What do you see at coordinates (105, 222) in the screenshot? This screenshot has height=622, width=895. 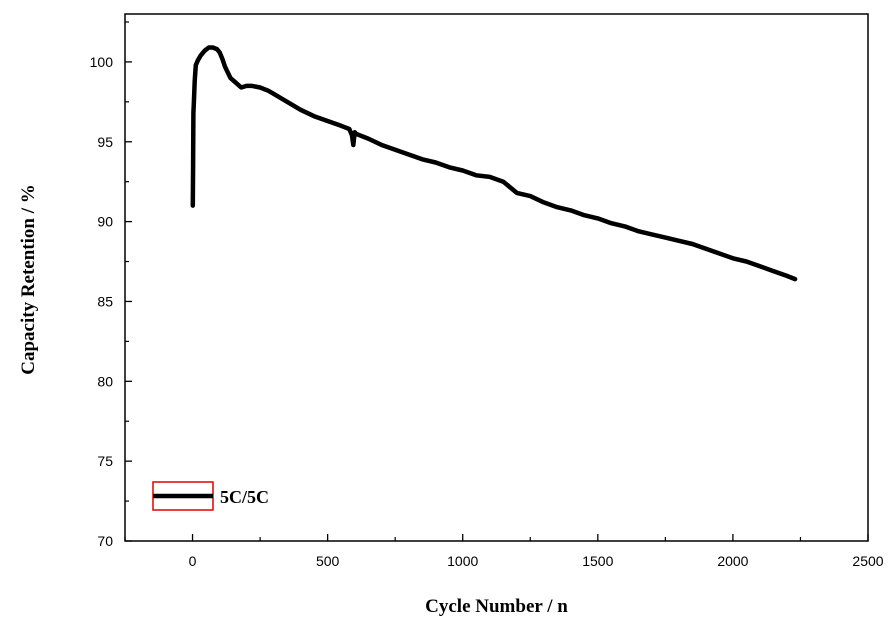 I see `y-tick-label: 90` at bounding box center [105, 222].